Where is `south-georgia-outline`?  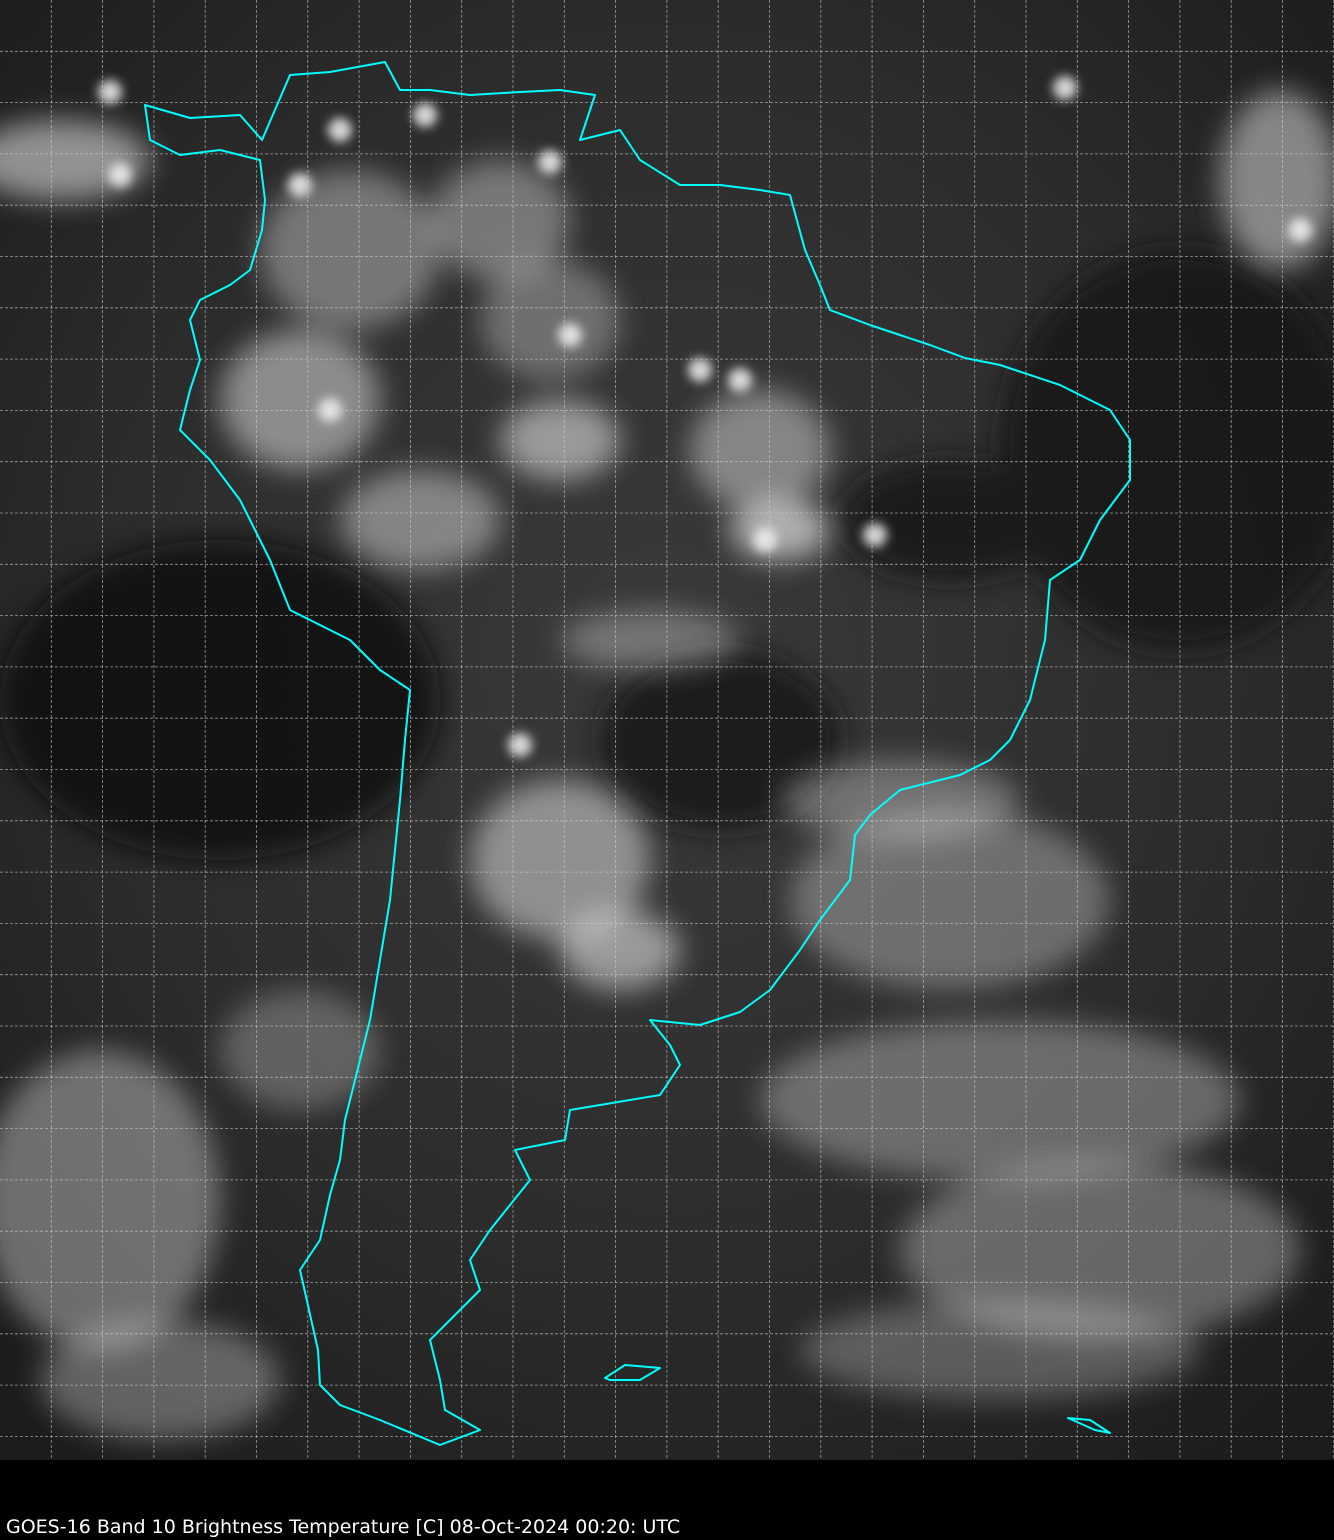
south-georgia-outline is located at coordinates (1089, 1425).